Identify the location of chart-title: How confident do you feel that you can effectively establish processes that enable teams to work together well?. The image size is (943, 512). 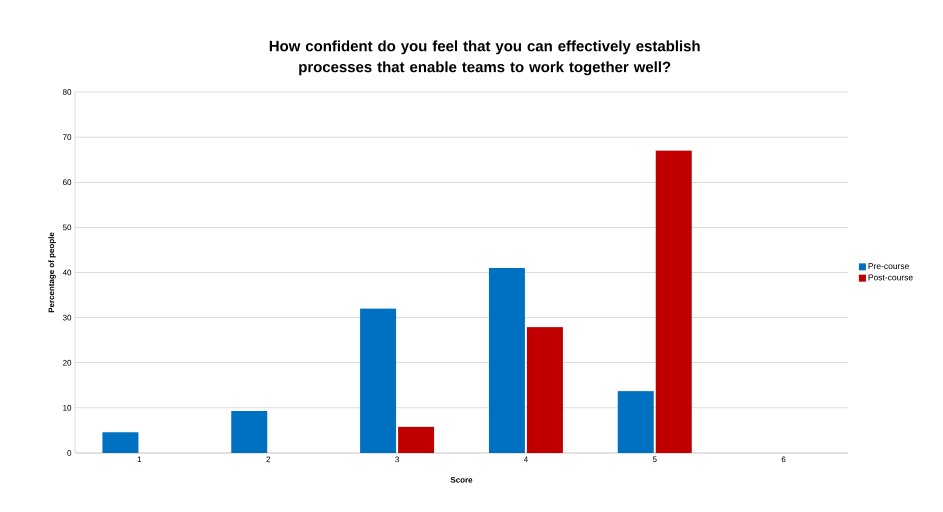
(485, 58).